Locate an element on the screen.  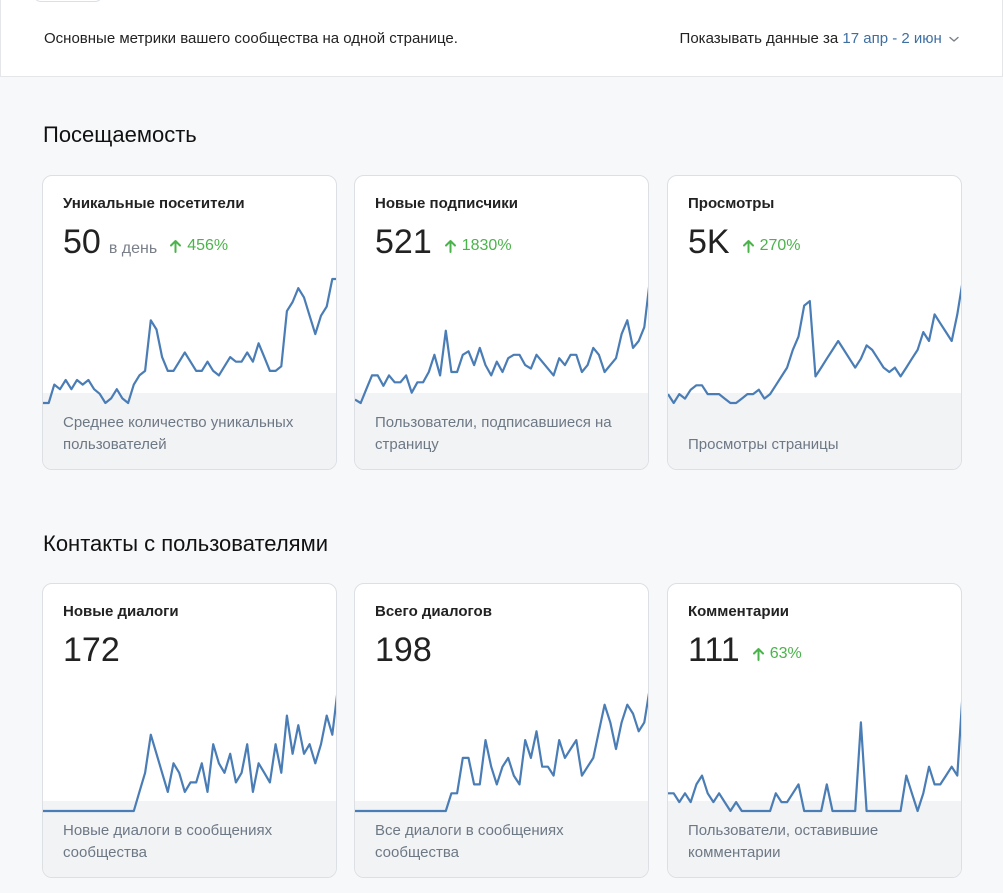
card-description: Пользователи, оставившие комментарии is located at coordinates (783, 841).